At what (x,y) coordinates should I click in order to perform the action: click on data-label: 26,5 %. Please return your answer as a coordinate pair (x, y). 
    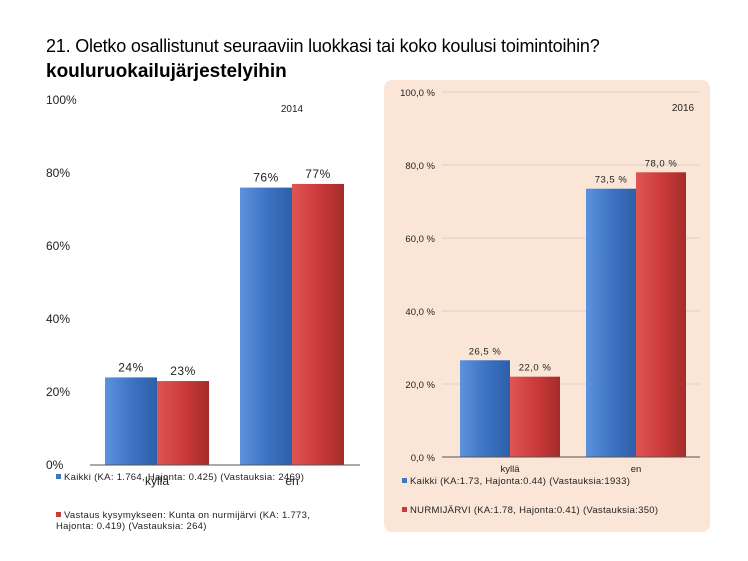
    Looking at the image, I should click on (485, 351).